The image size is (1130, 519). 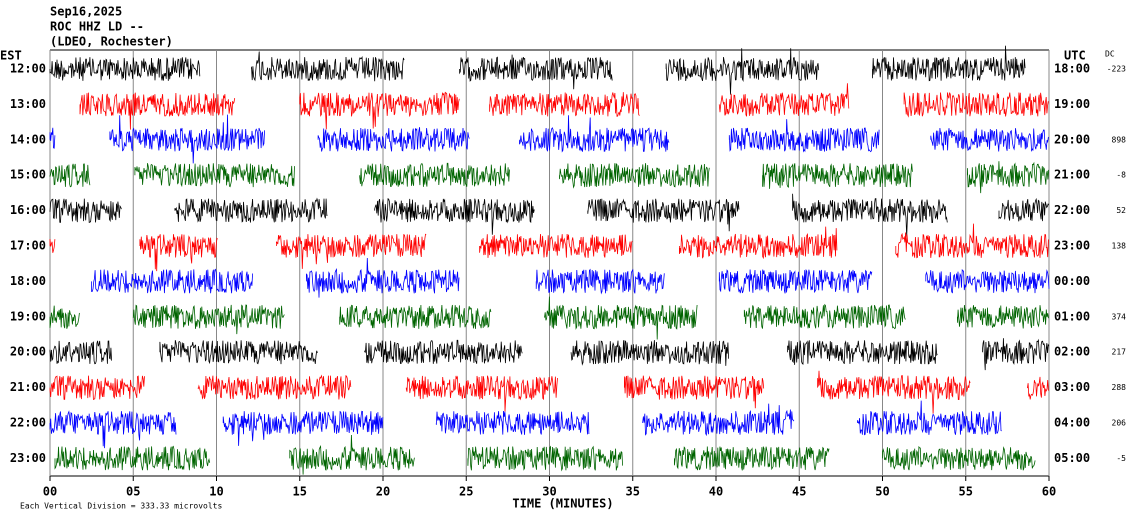 I want to click on x-tick-label: 60, so click(x=1049, y=492).